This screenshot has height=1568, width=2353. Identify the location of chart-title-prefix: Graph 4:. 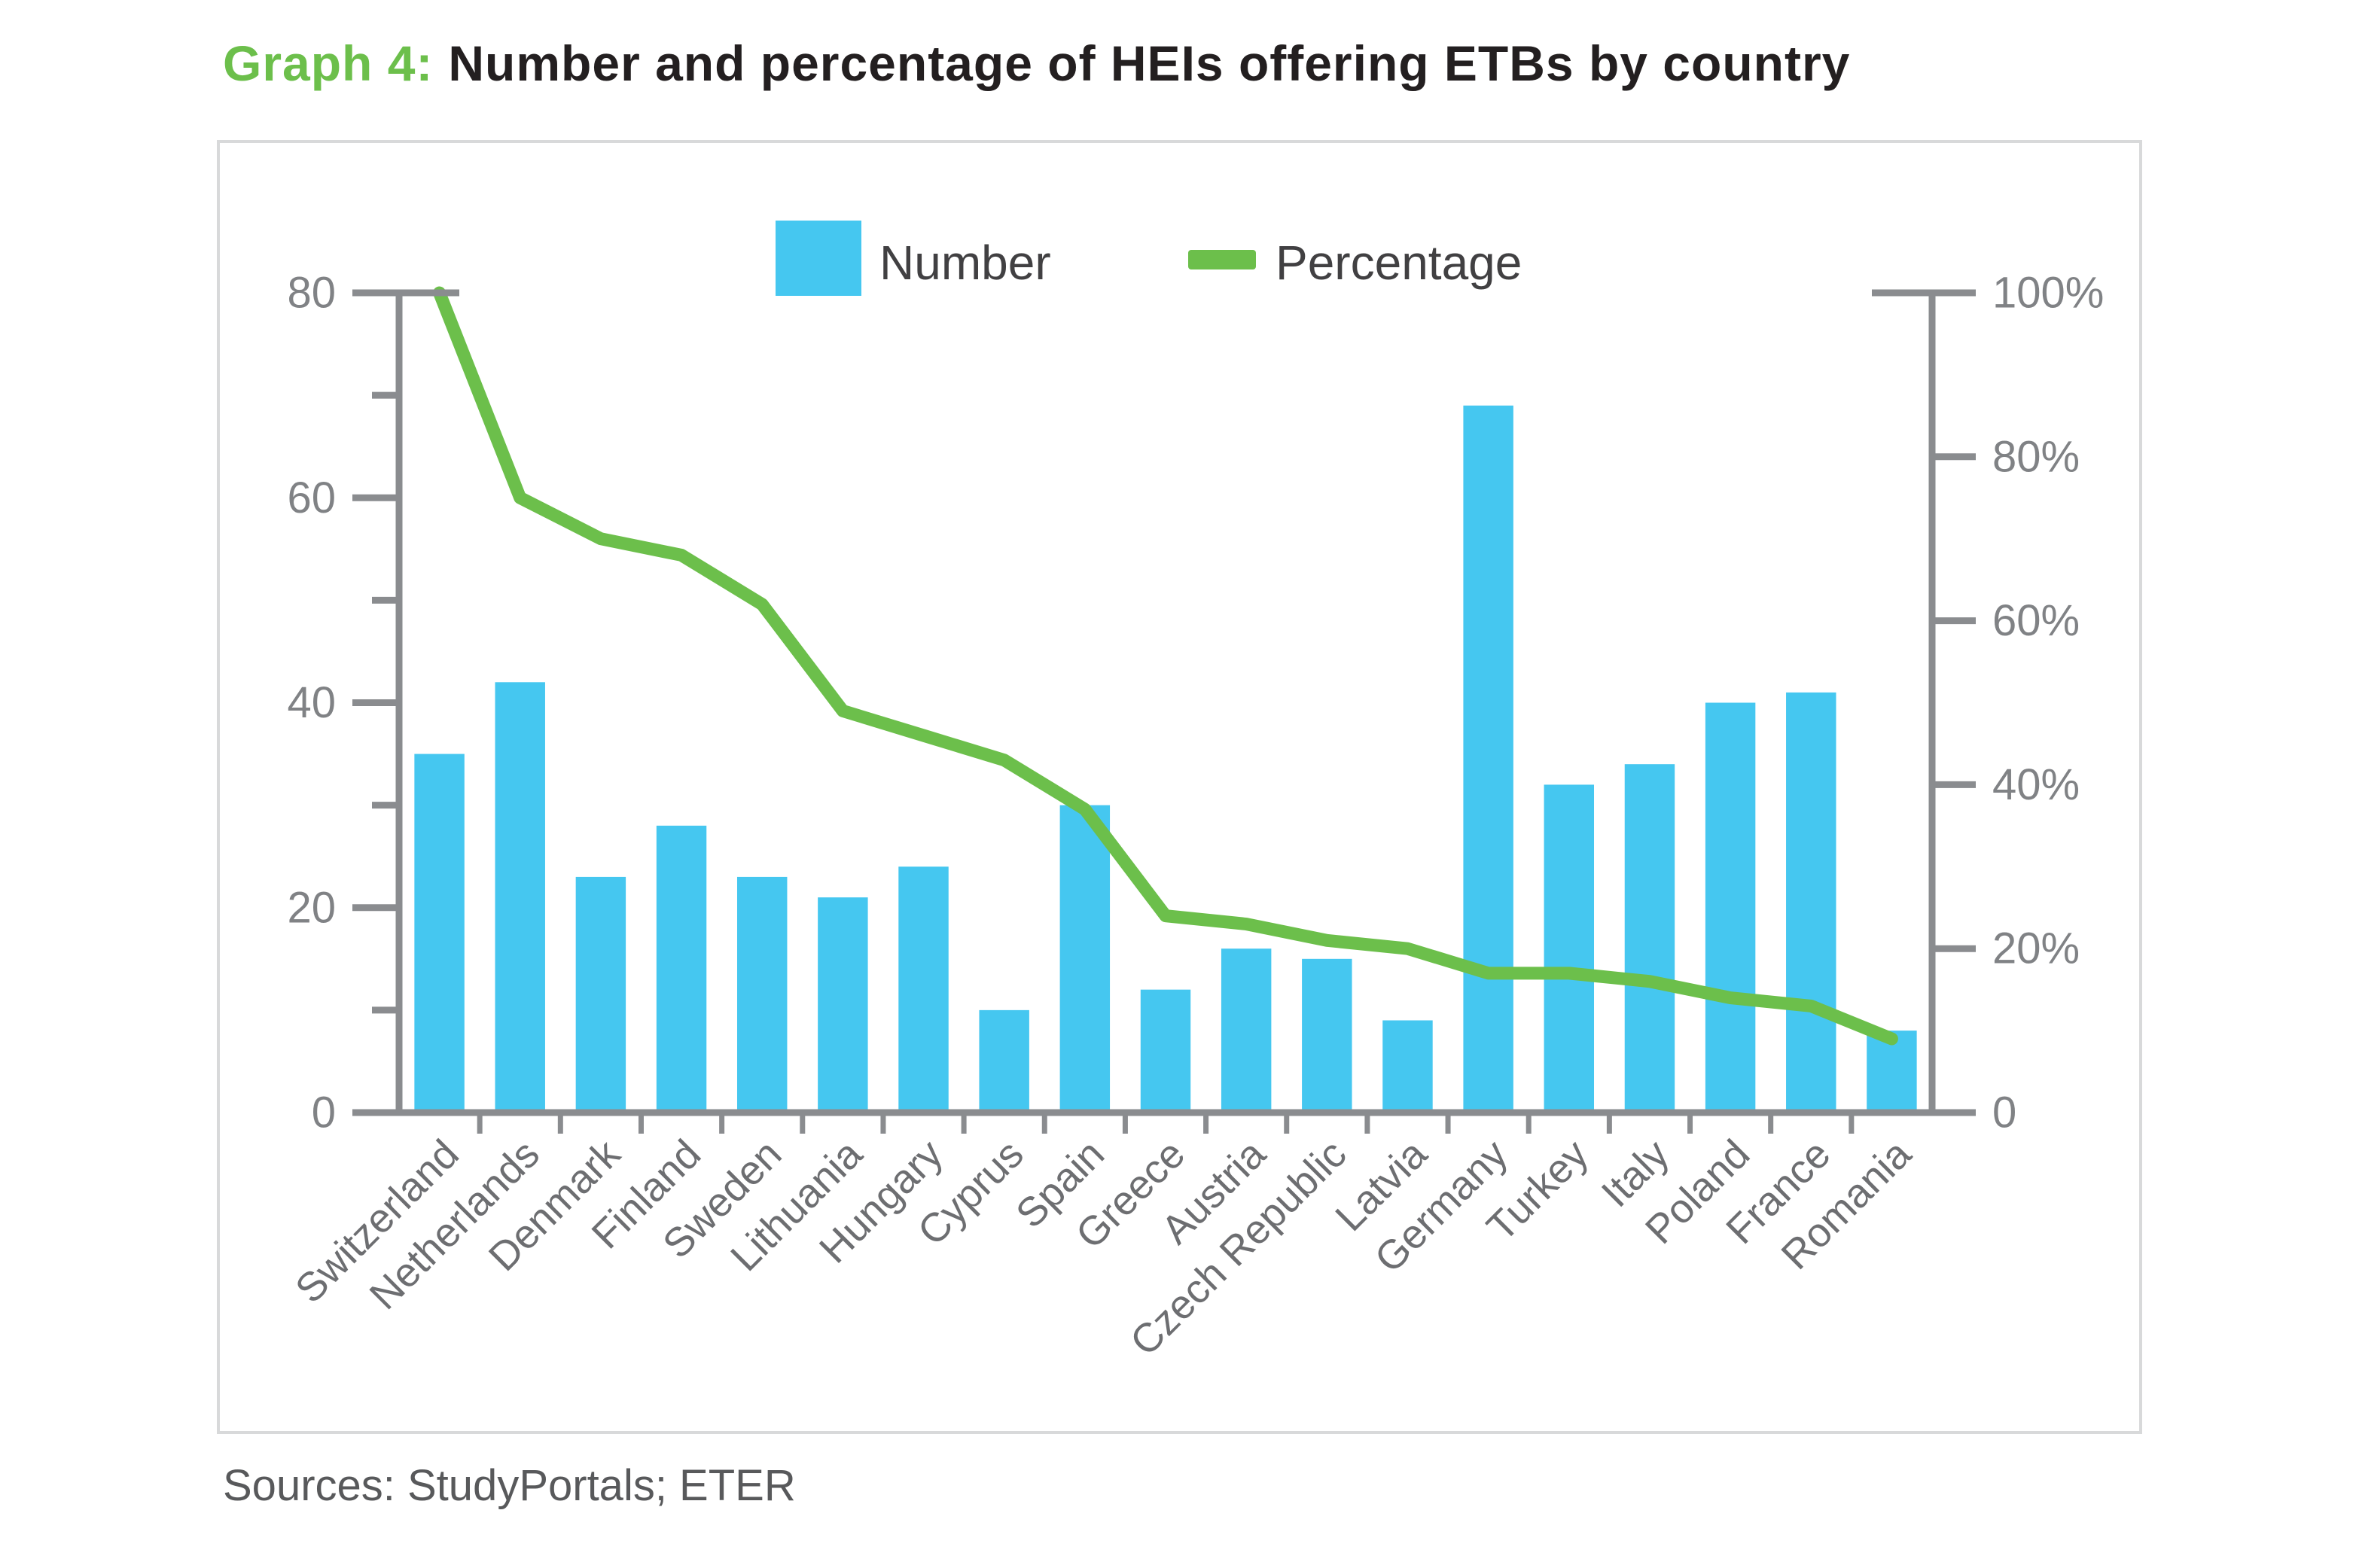
(329, 63).